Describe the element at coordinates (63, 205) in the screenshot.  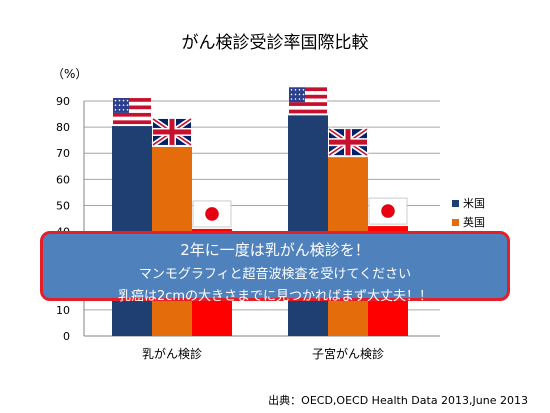
I see `y-tick-label: 50` at that location.